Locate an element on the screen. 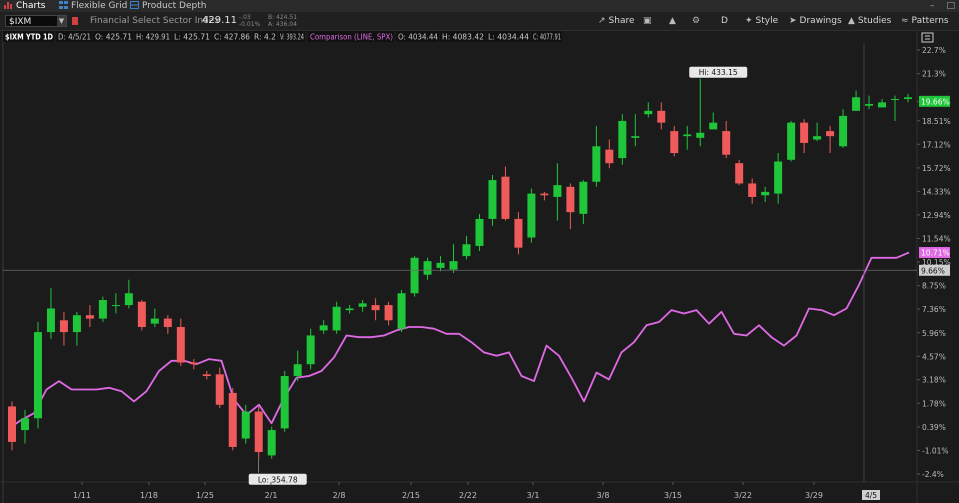 Image resolution: width=959 pixels, height=503 pixels. comparison-low: L: 4034.44 is located at coordinates (508, 37).